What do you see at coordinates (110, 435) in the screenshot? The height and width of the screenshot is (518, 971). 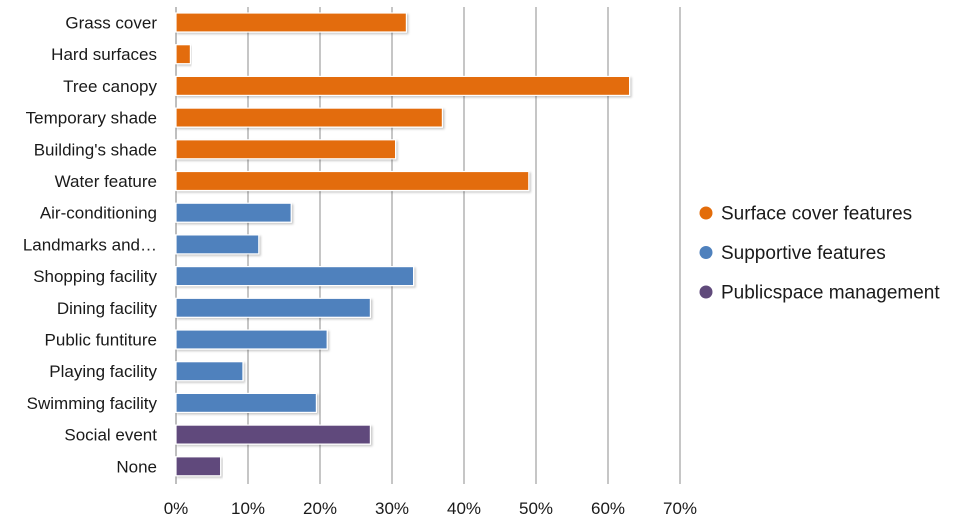 I see `category-label: Social event` at bounding box center [110, 435].